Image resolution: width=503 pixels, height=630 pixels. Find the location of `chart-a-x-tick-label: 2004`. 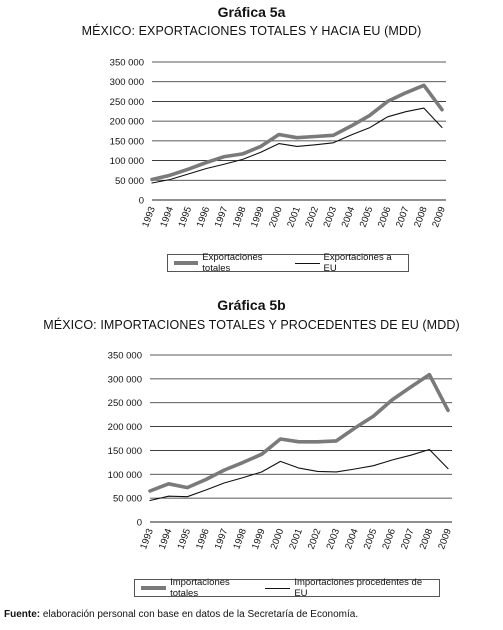

chart-a-x-tick-label: 2004 is located at coordinates (349, 217).